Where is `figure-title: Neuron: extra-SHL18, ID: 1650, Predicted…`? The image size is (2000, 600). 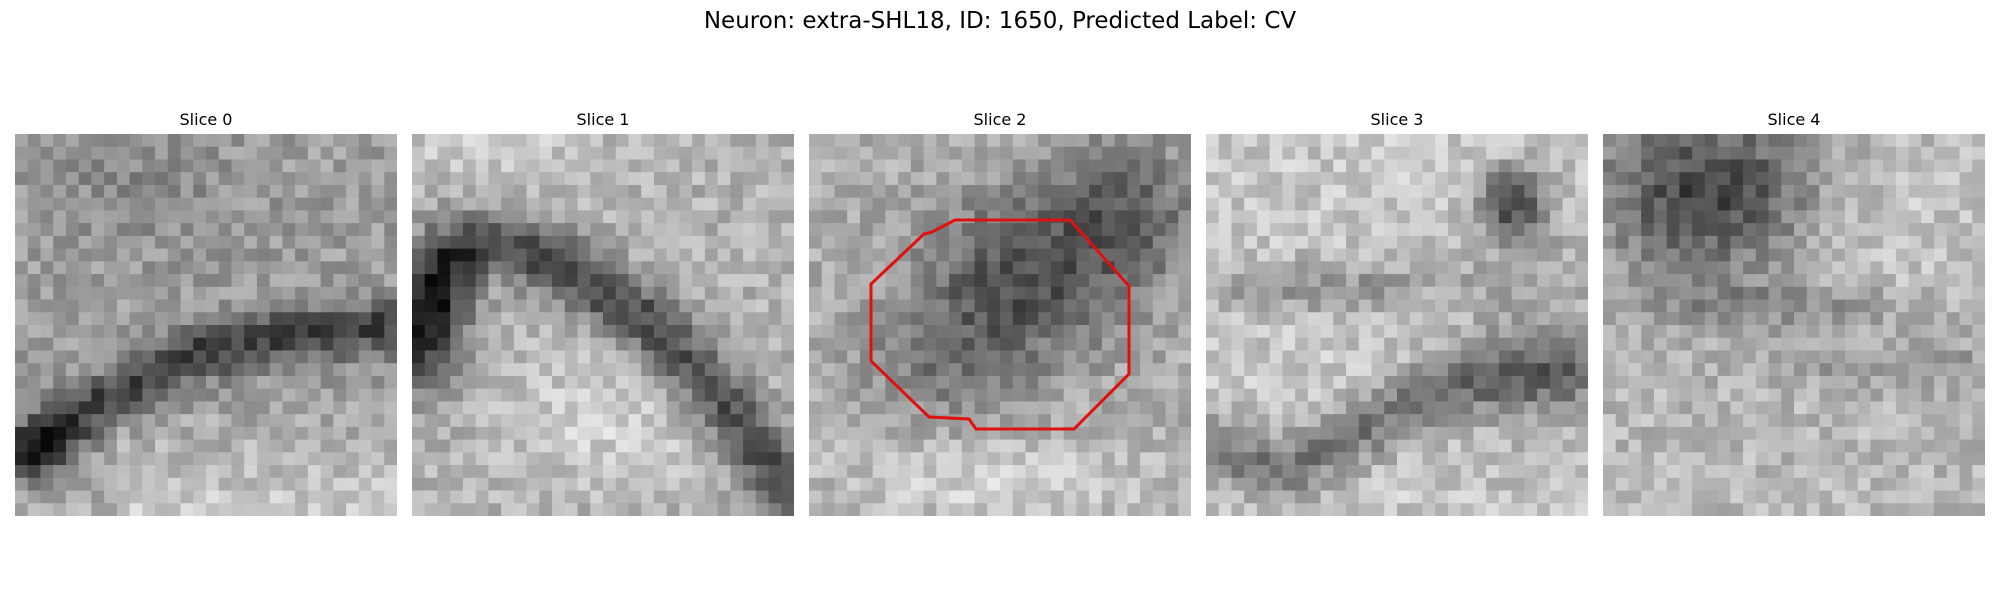 figure-title: Neuron: extra-SHL18, ID: 1650, Predicted… is located at coordinates (1000, 21).